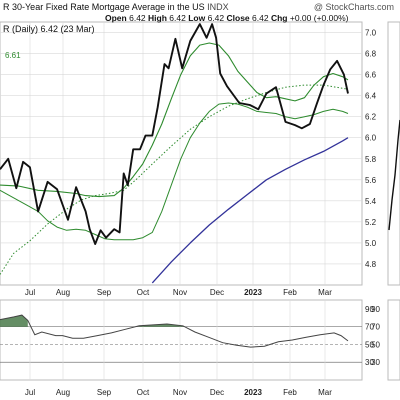 This screenshot has height=400, width=400. I want to click on main-x-tick-2: Sep, so click(104, 292).